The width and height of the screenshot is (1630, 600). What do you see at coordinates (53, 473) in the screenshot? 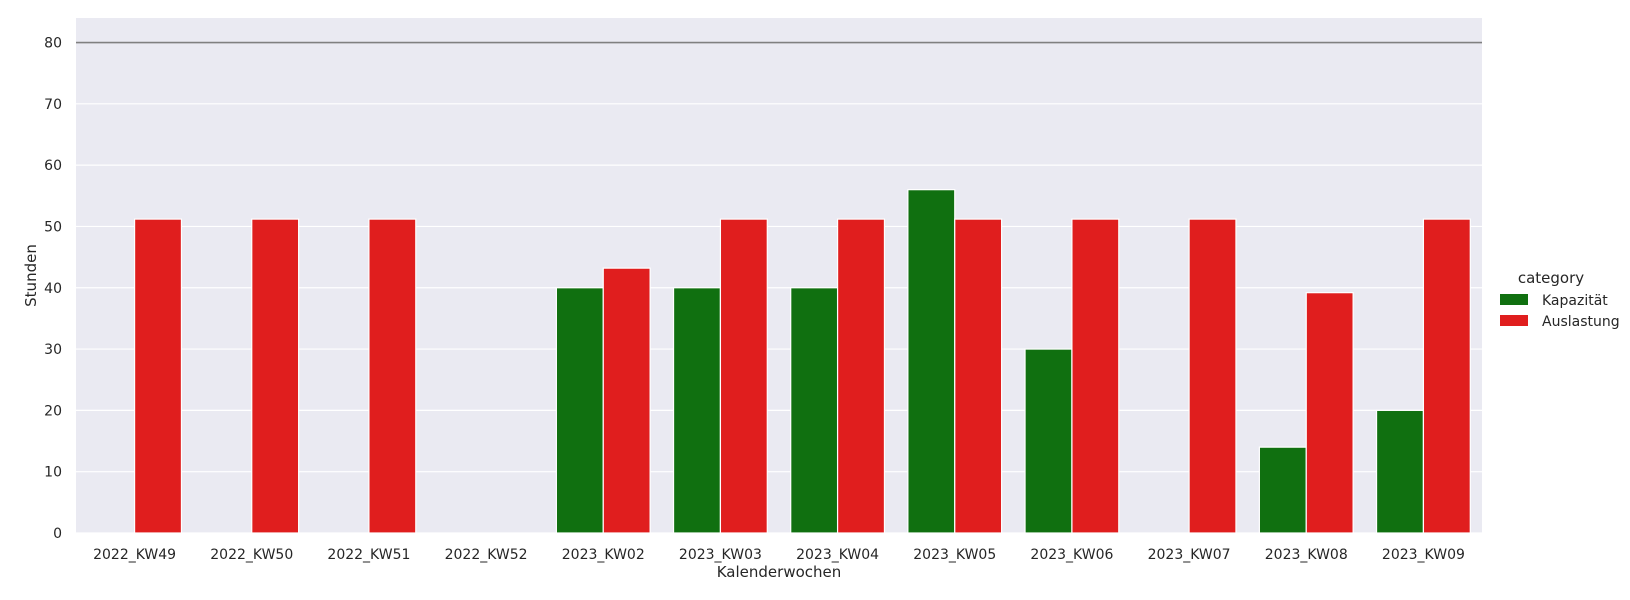
I see `y-tick-label: 10` at bounding box center [53, 473].